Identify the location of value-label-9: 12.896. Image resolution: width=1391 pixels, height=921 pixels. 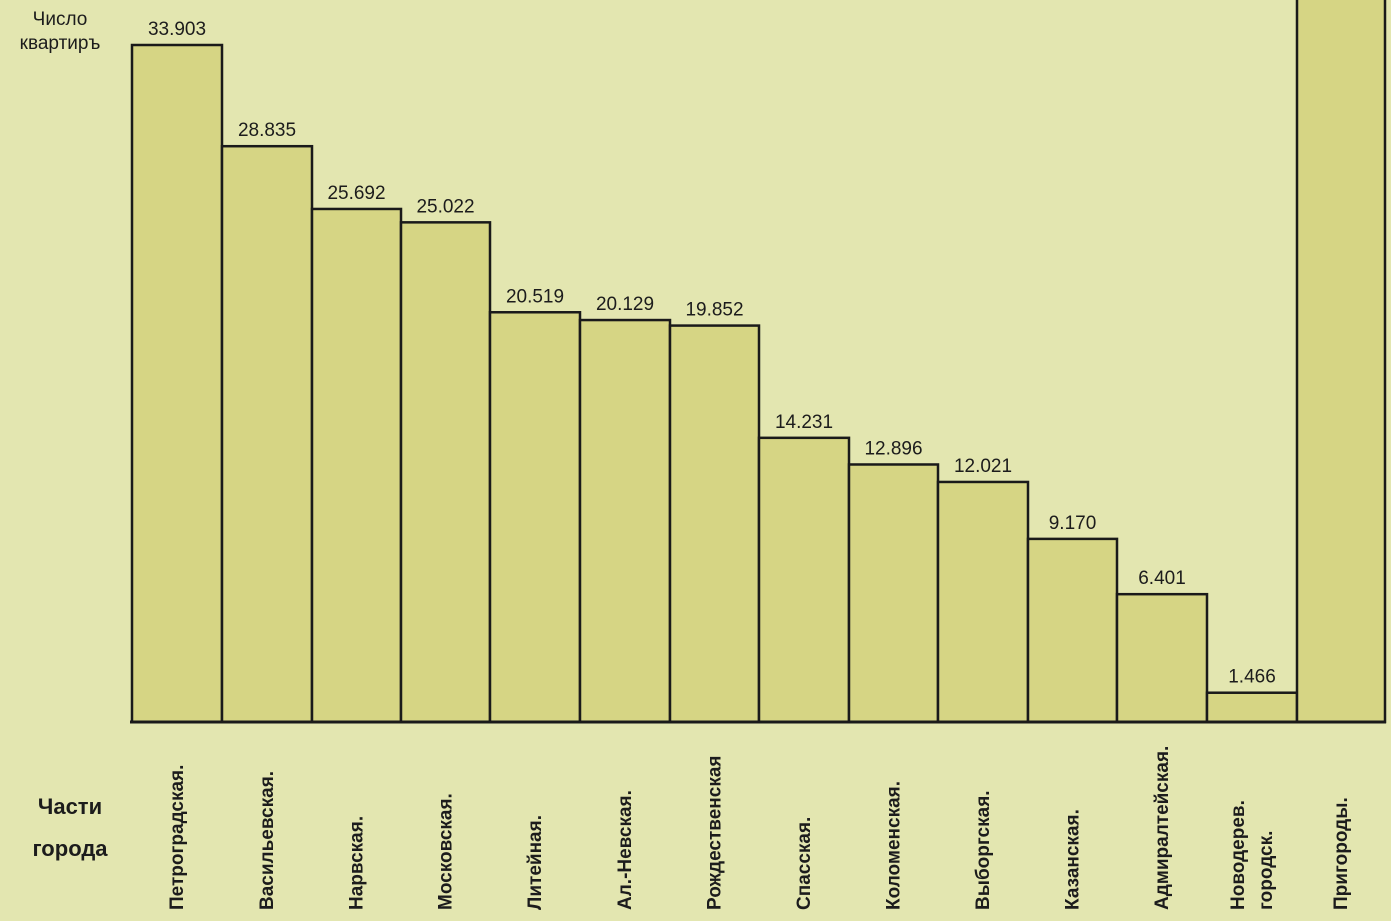
(893, 448).